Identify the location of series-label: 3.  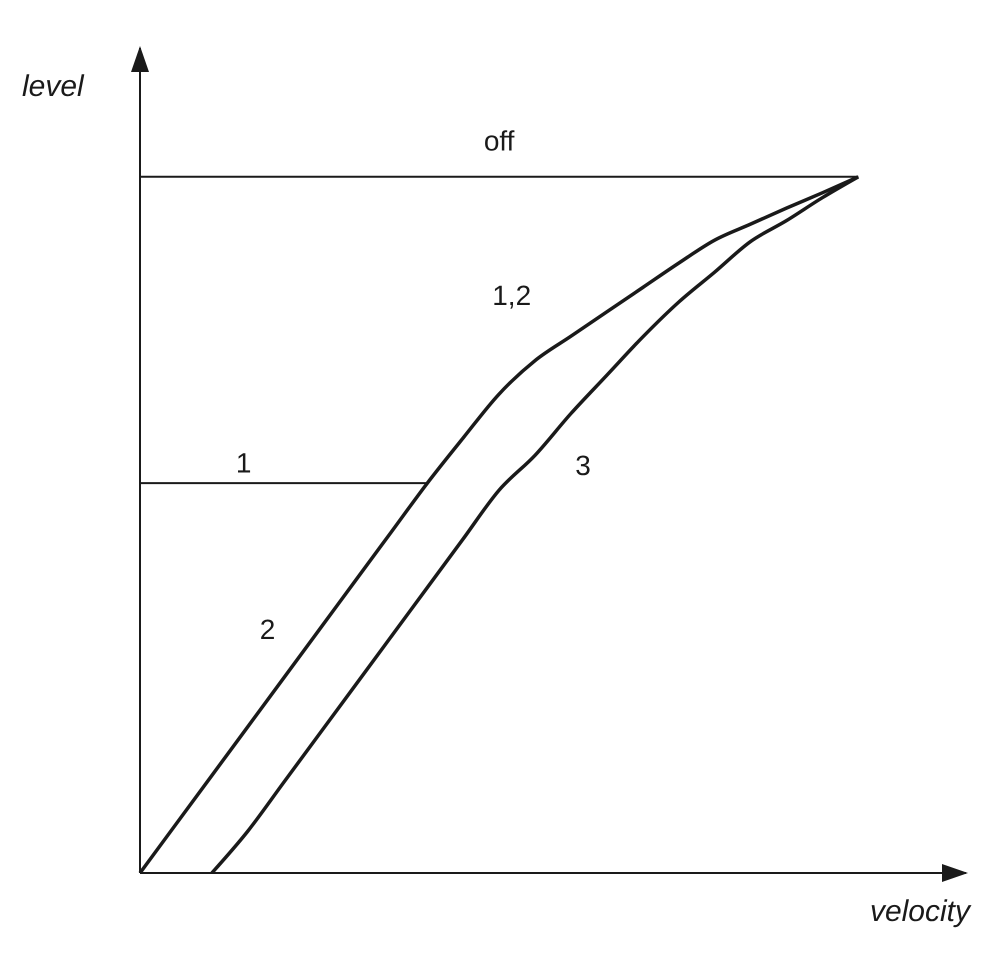
(583, 465).